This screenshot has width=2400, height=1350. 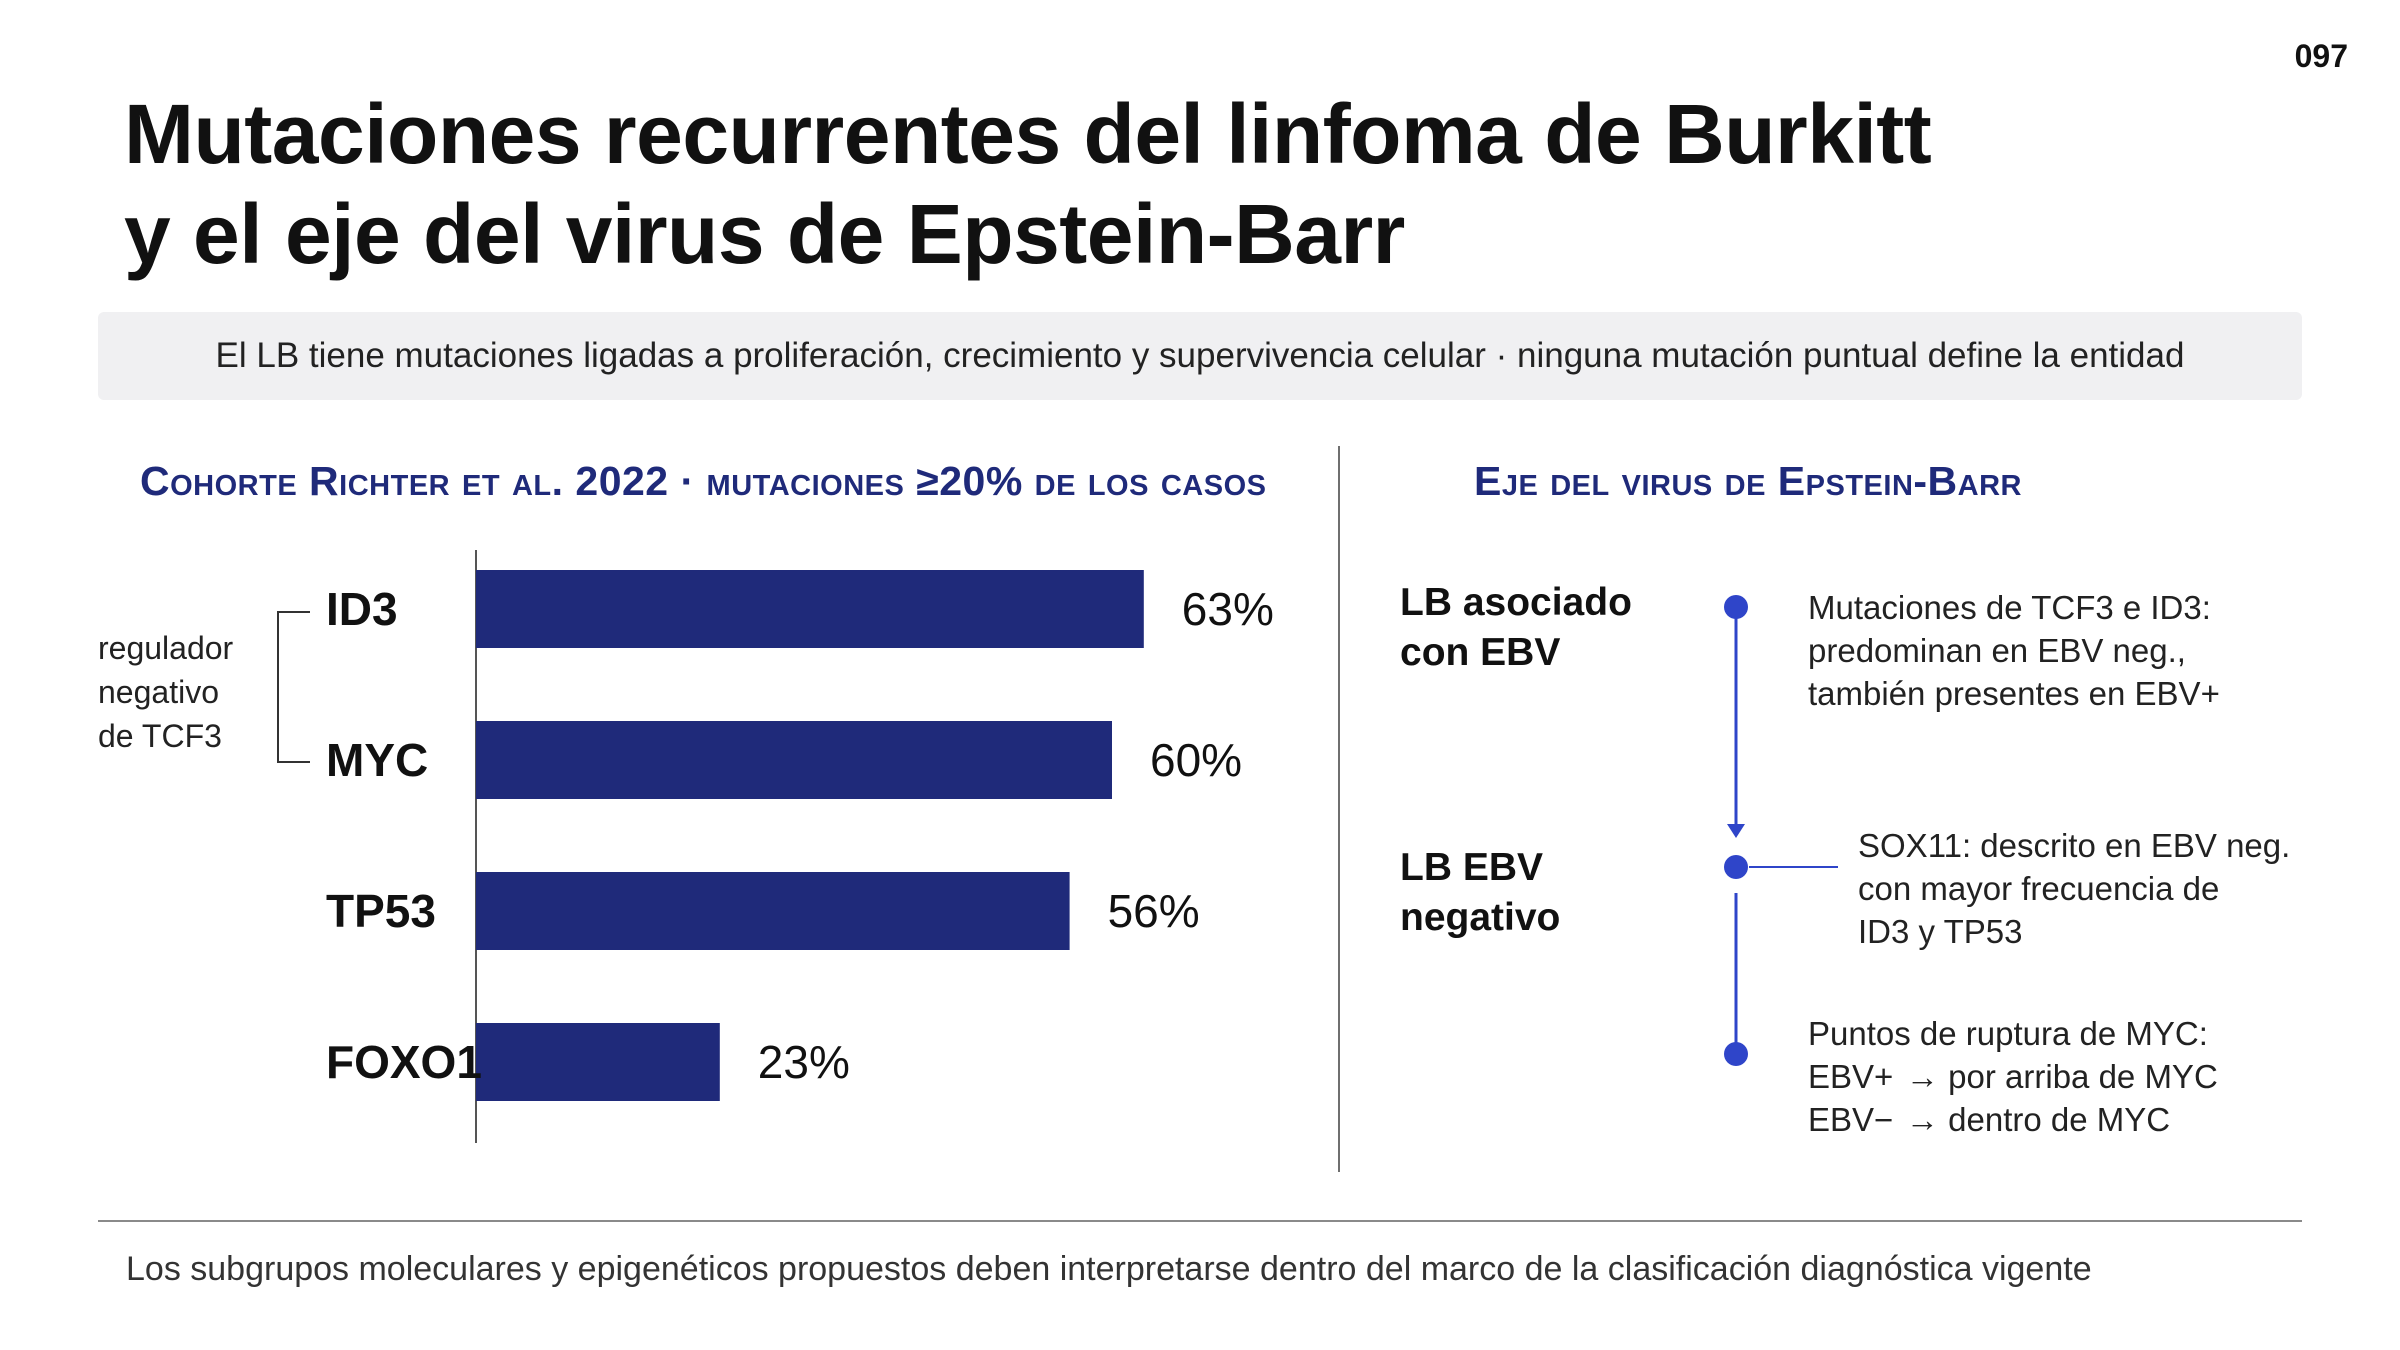 I want to click on category-label-myc: MYC, so click(x=377, y=760).